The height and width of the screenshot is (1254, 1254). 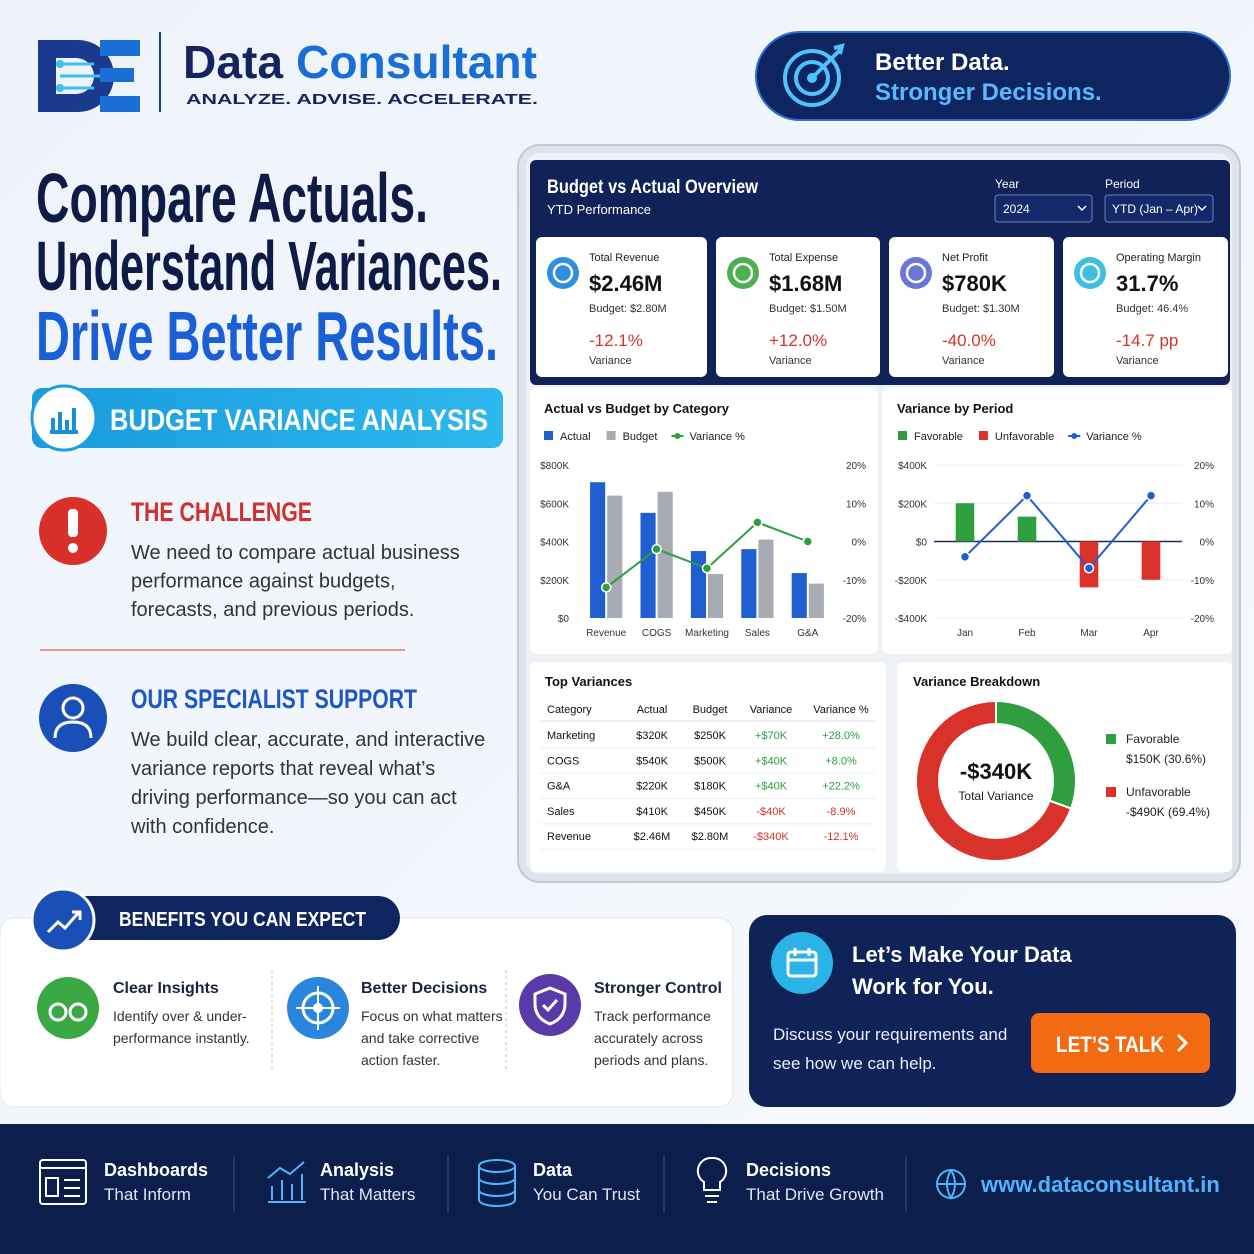 I want to click on legend-label: Unfavorable, so click(x=1158, y=792).